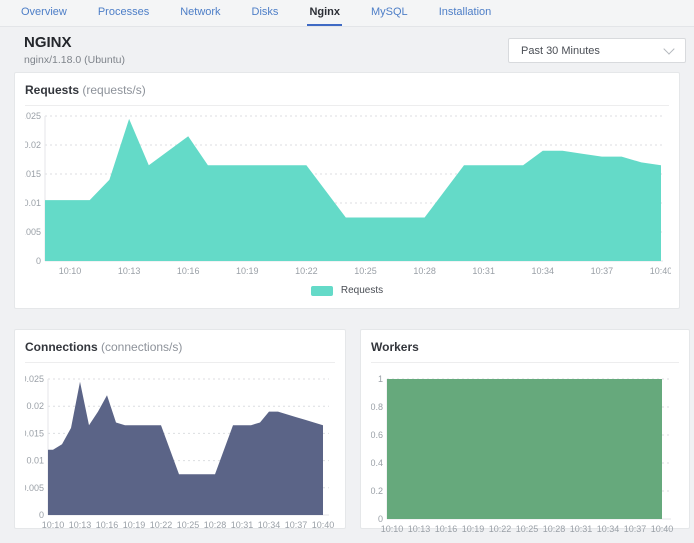 This screenshot has height=543, width=694. Describe the element at coordinates (48, 42) in the screenshot. I see `page-title: NGINX` at that location.